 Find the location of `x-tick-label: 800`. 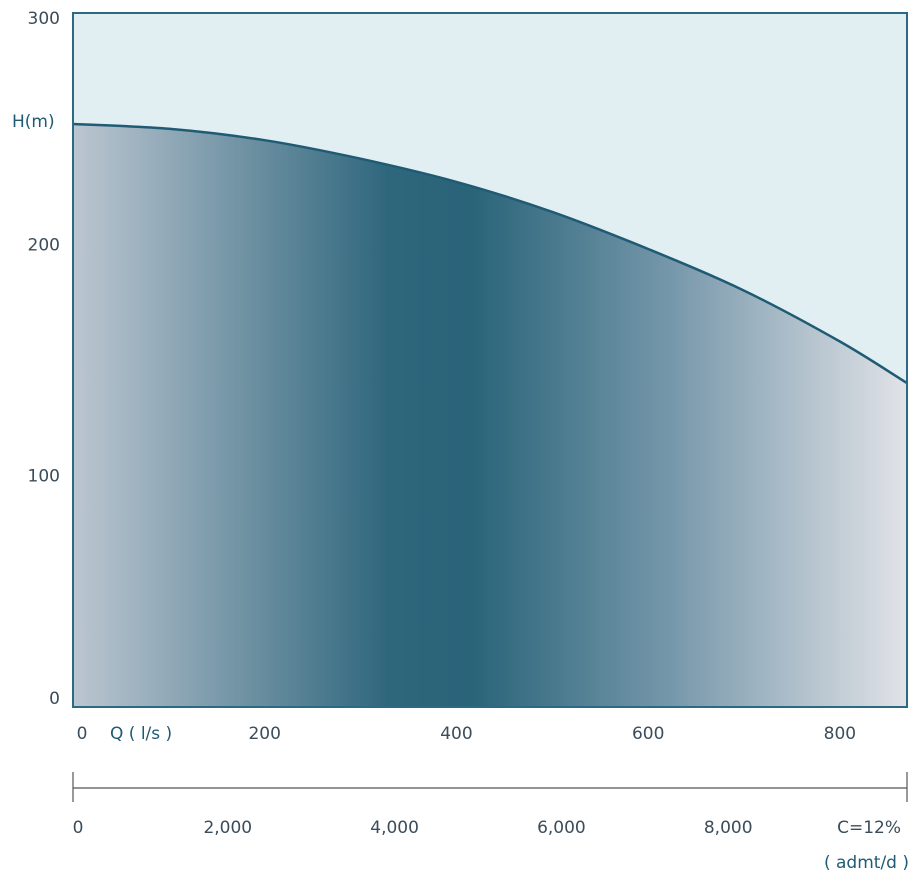

x-tick-label: 800 is located at coordinates (840, 734).